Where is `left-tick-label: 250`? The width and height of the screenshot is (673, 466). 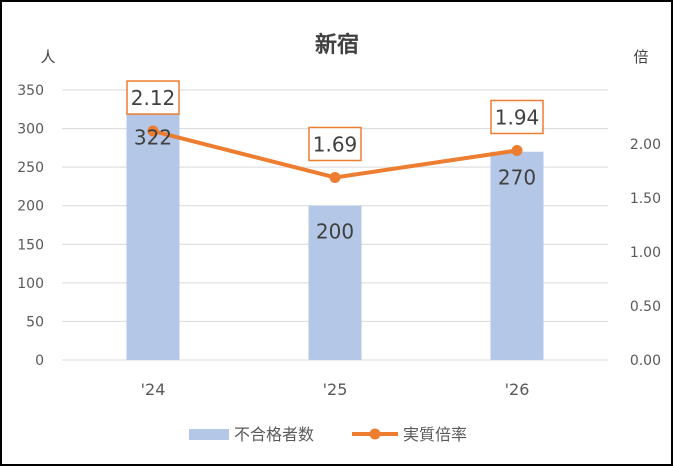 left-tick-label: 250 is located at coordinates (30, 168).